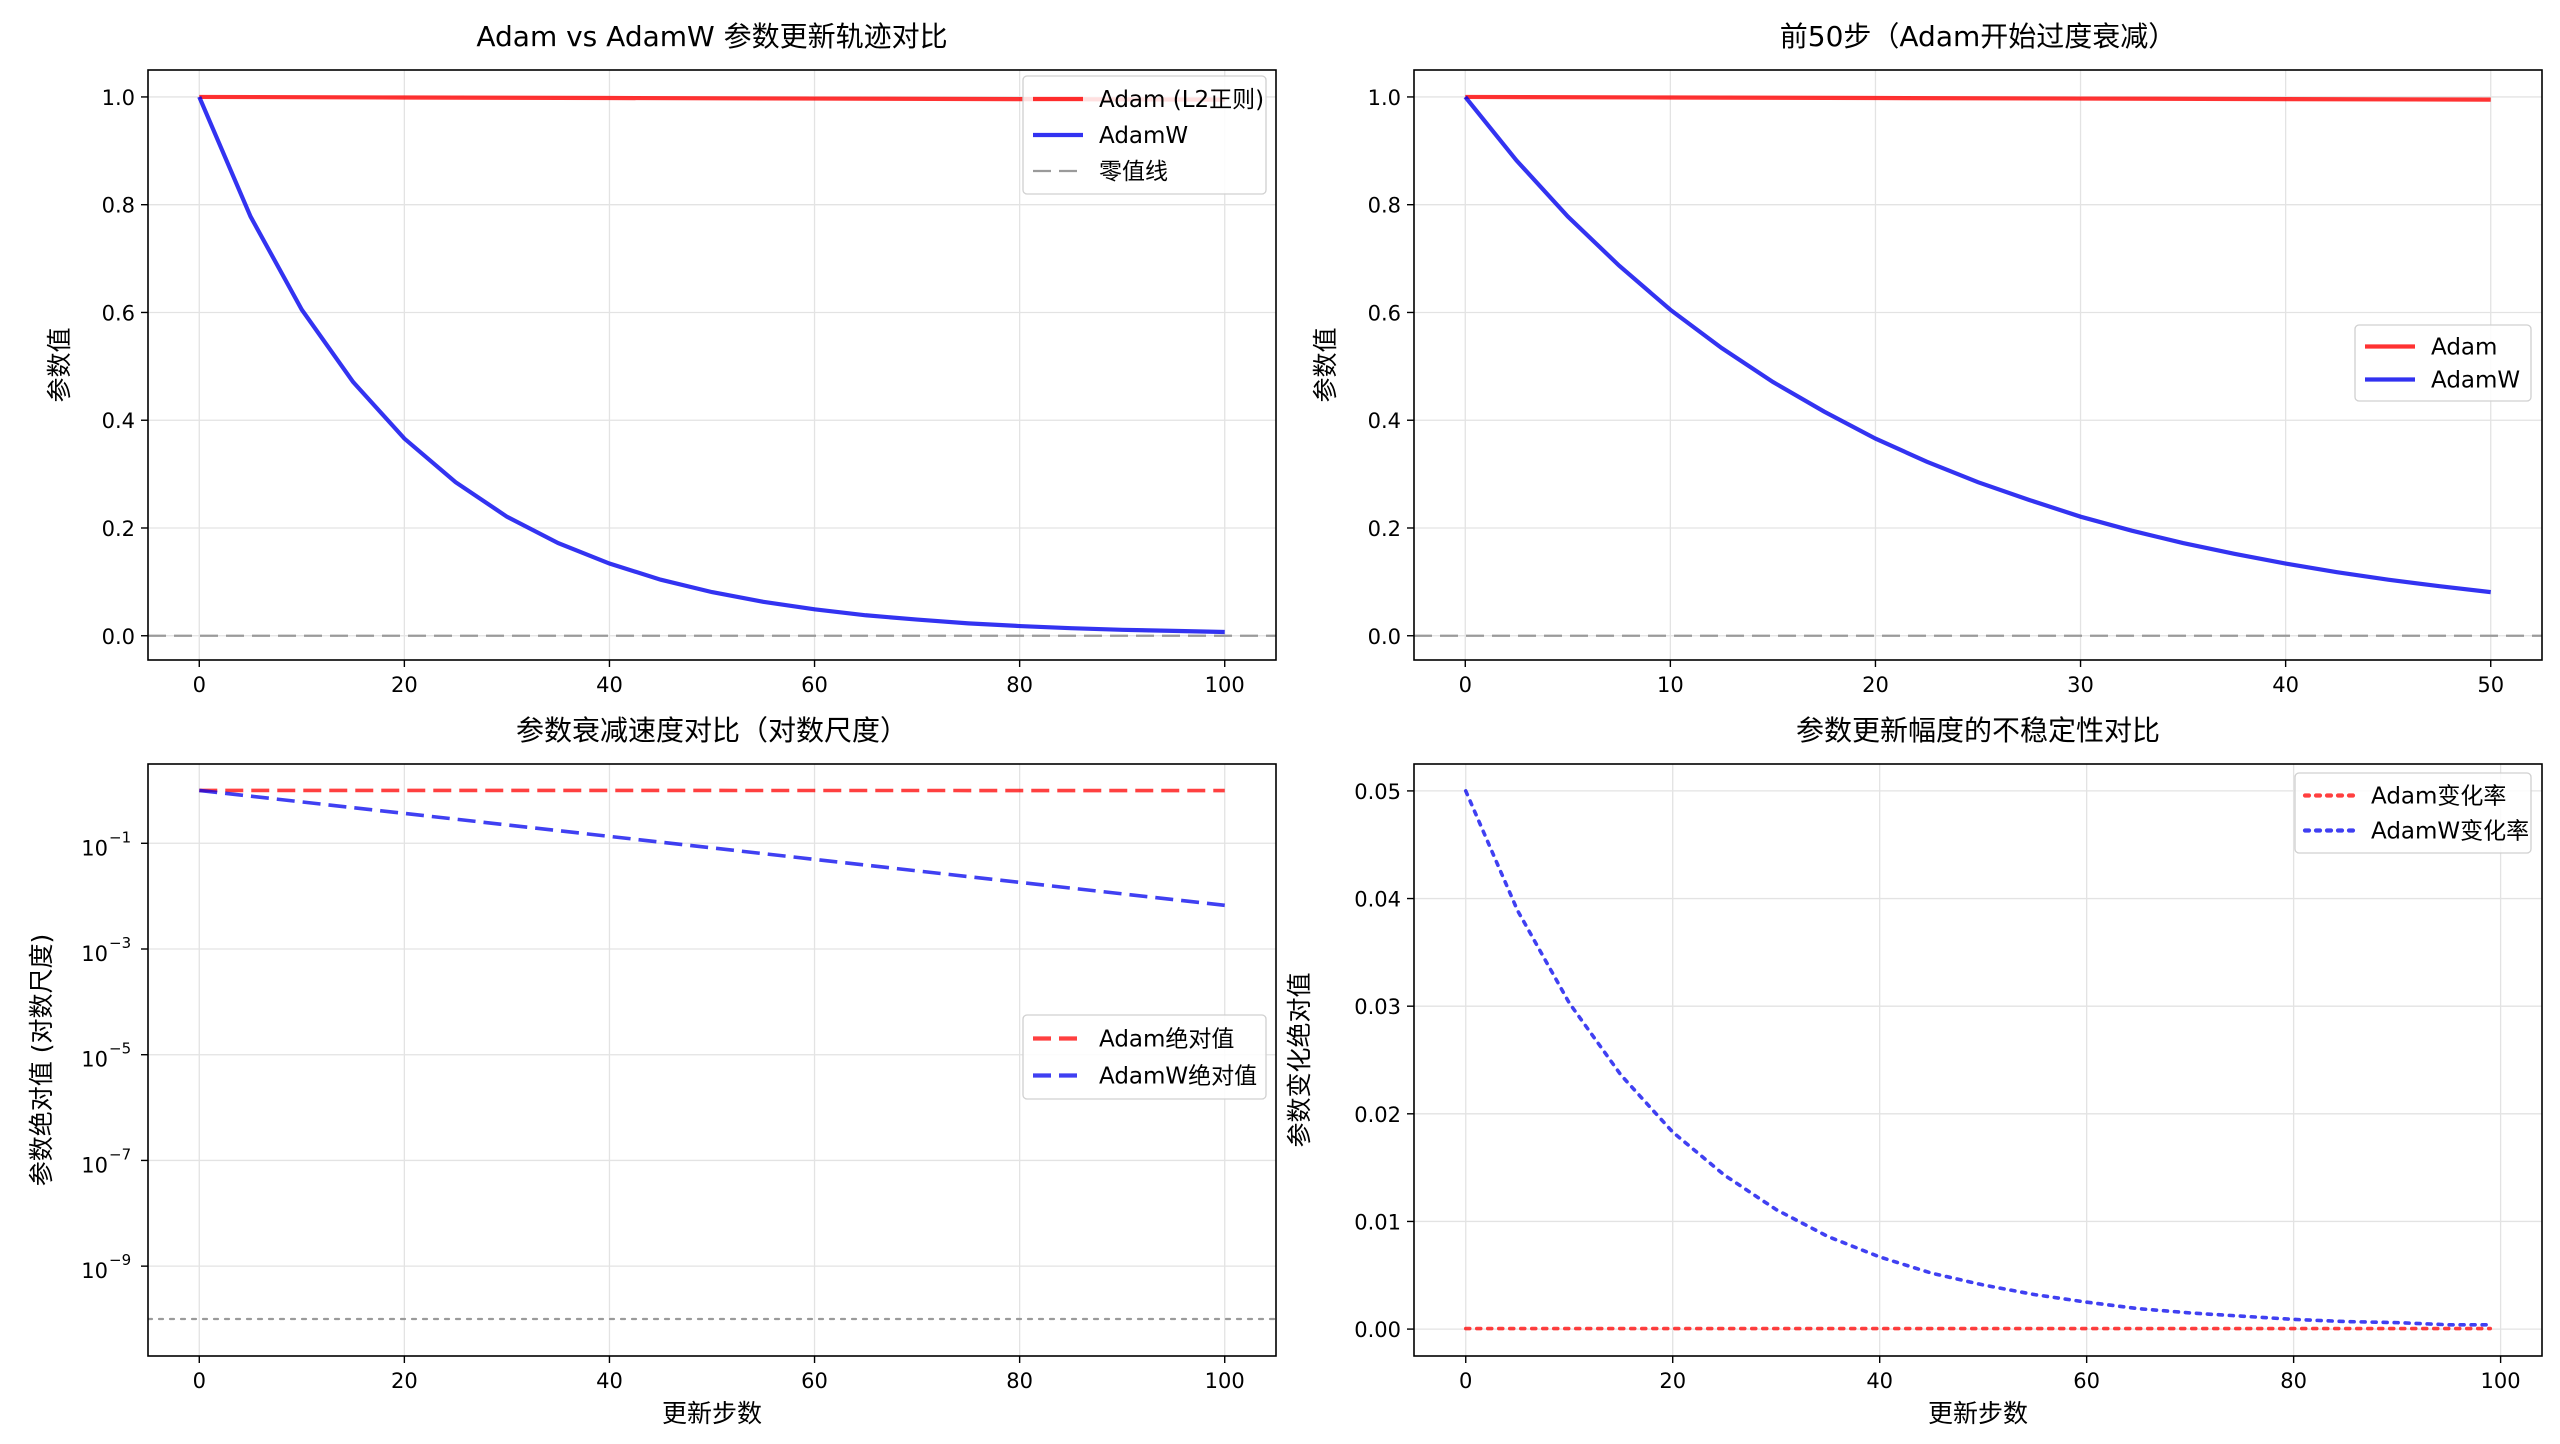 The height and width of the screenshot is (1444, 2560). Describe the element at coordinates (1377, 900) in the screenshot. I see `y-tick-label: 0.04` at that location.